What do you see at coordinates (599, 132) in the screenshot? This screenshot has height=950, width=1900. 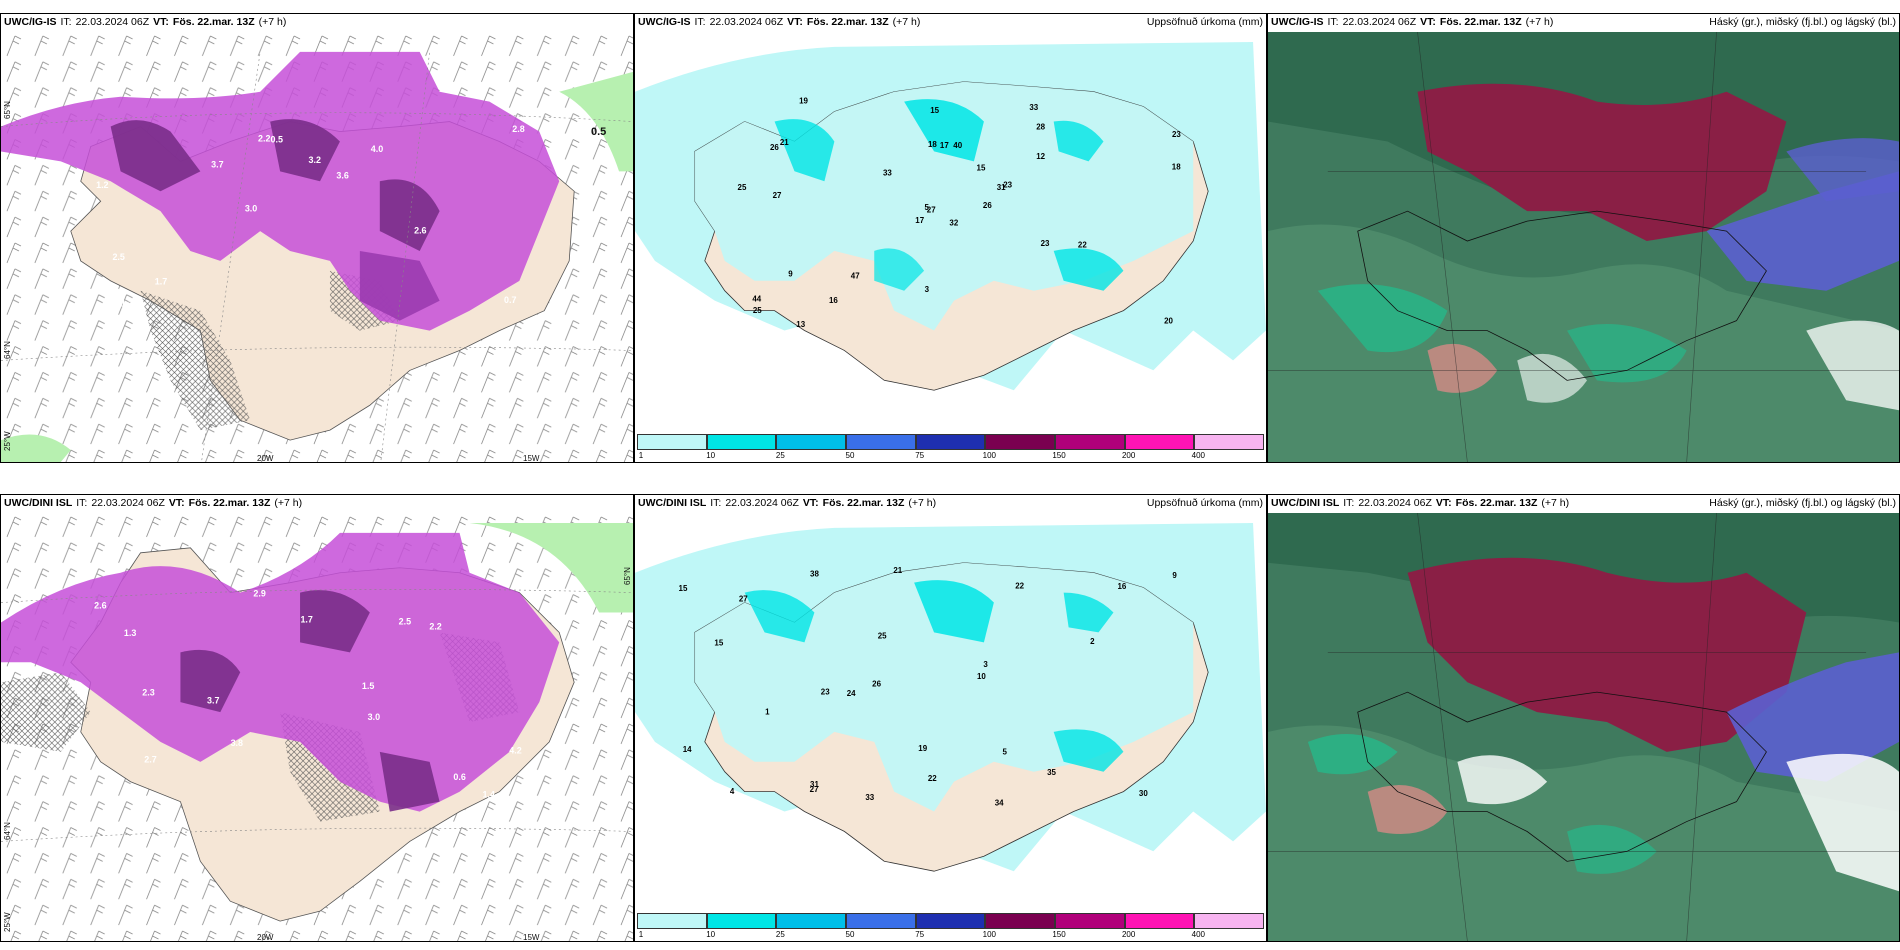 I see `contour-label: 0.5` at bounding box center [599, 132].